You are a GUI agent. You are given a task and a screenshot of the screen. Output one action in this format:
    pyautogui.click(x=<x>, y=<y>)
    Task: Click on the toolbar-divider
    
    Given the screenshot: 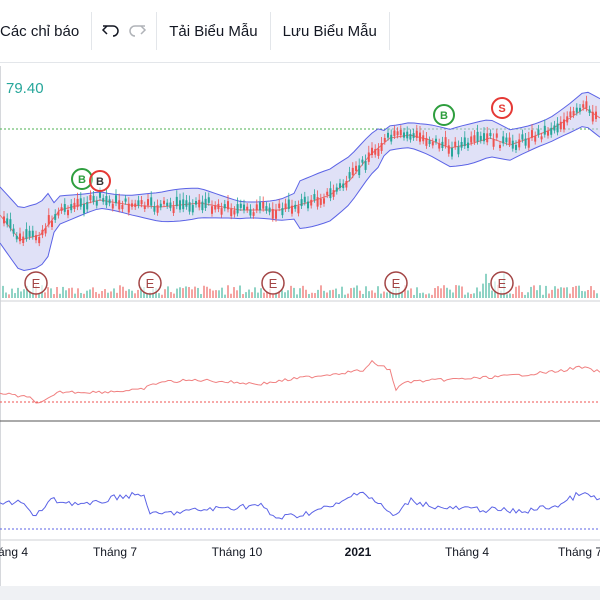 What is the action you would take?
    pyautogui.click(x=92, y=31)
    